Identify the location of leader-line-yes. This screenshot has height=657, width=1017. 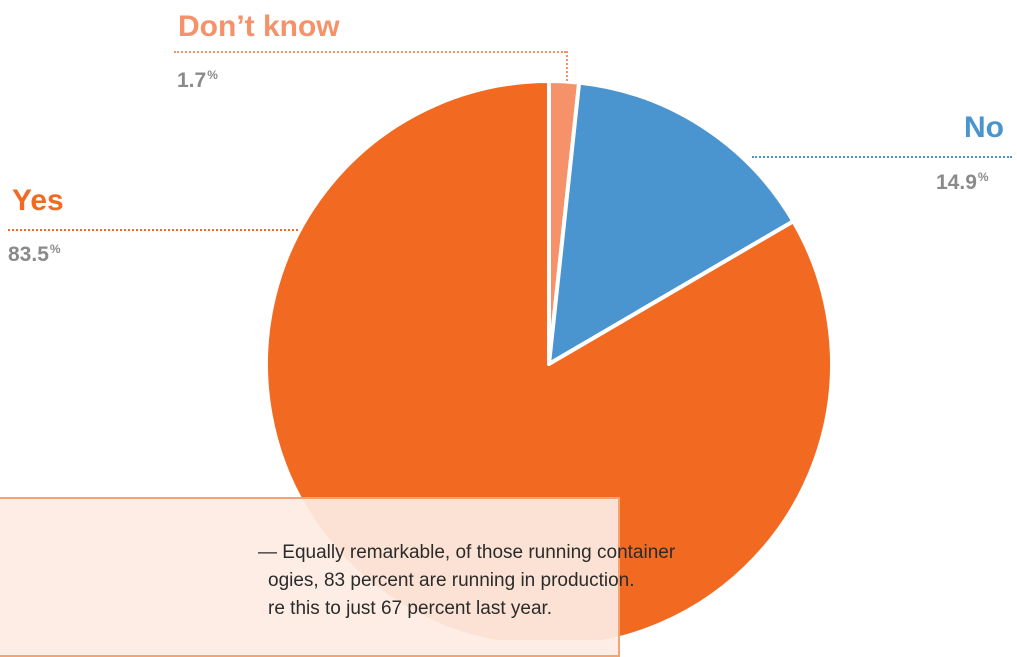
(153, 230).